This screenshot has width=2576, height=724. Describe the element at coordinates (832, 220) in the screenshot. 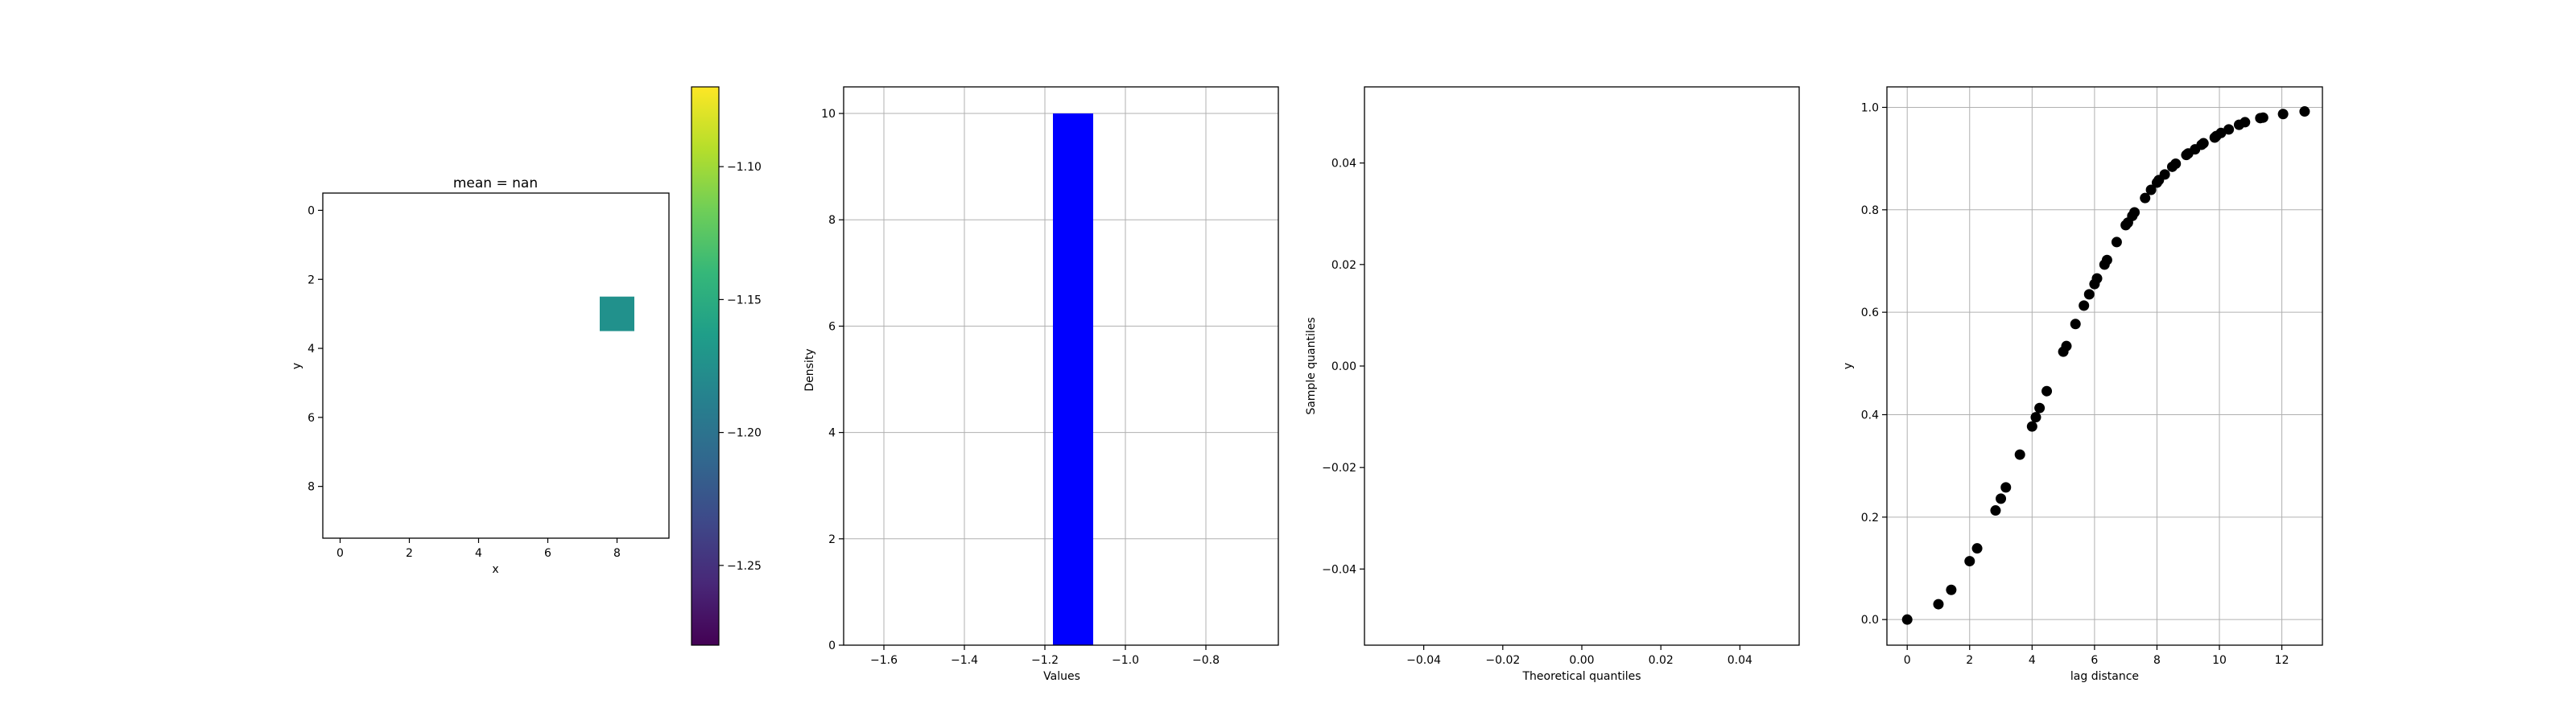

I see `histogram-y-tick-label: 8` at that location.